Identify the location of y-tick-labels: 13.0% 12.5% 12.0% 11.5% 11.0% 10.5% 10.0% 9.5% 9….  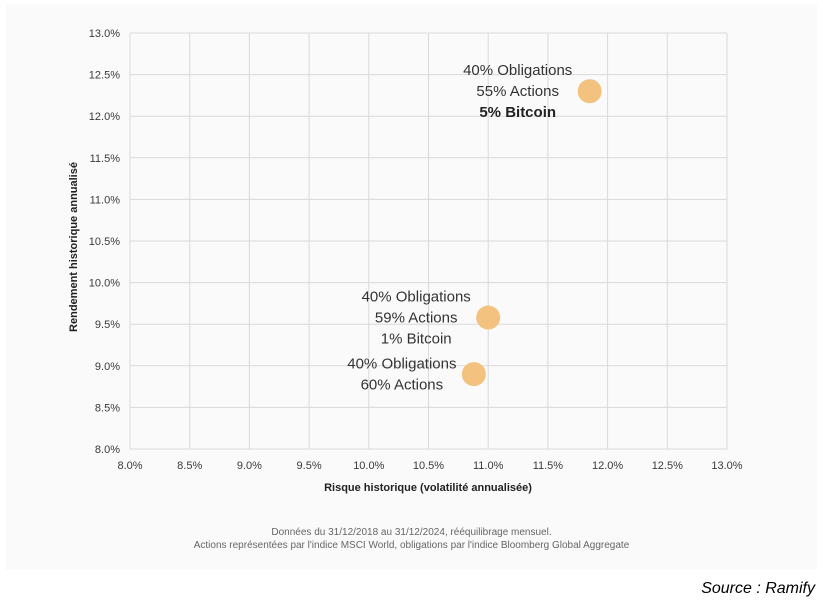
(104, 242).